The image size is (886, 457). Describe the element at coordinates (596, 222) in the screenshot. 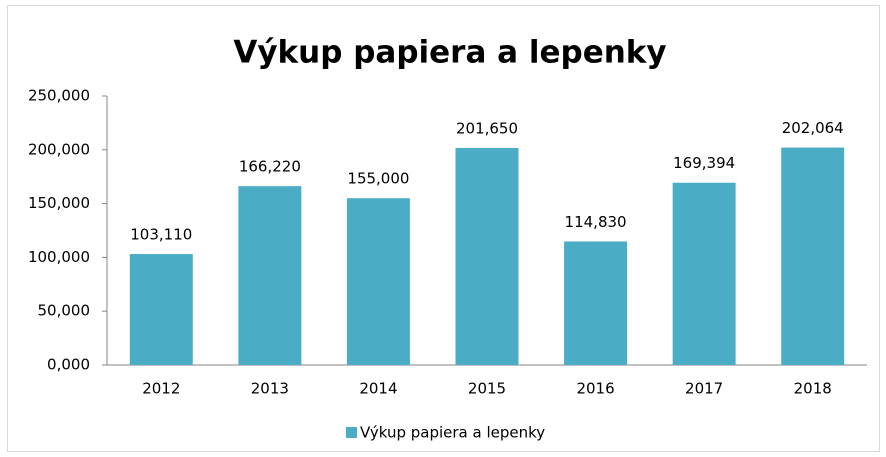

I see `data-label: 114,830` at that location.